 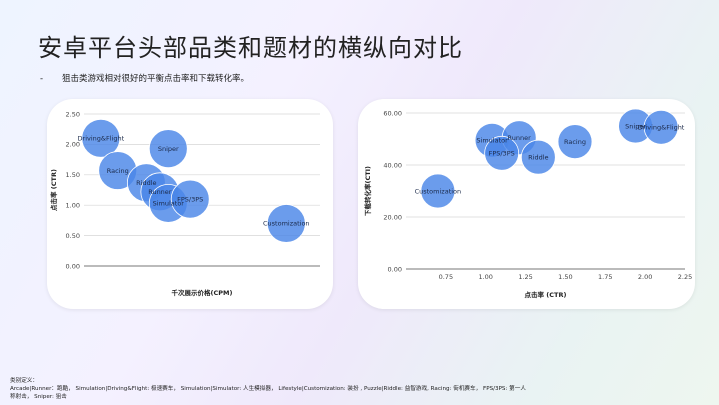 What do you see at coordinates (392, 113) in the screenshot?
I see `y-tick-label: 60.00` at bounding box center [392, 113].